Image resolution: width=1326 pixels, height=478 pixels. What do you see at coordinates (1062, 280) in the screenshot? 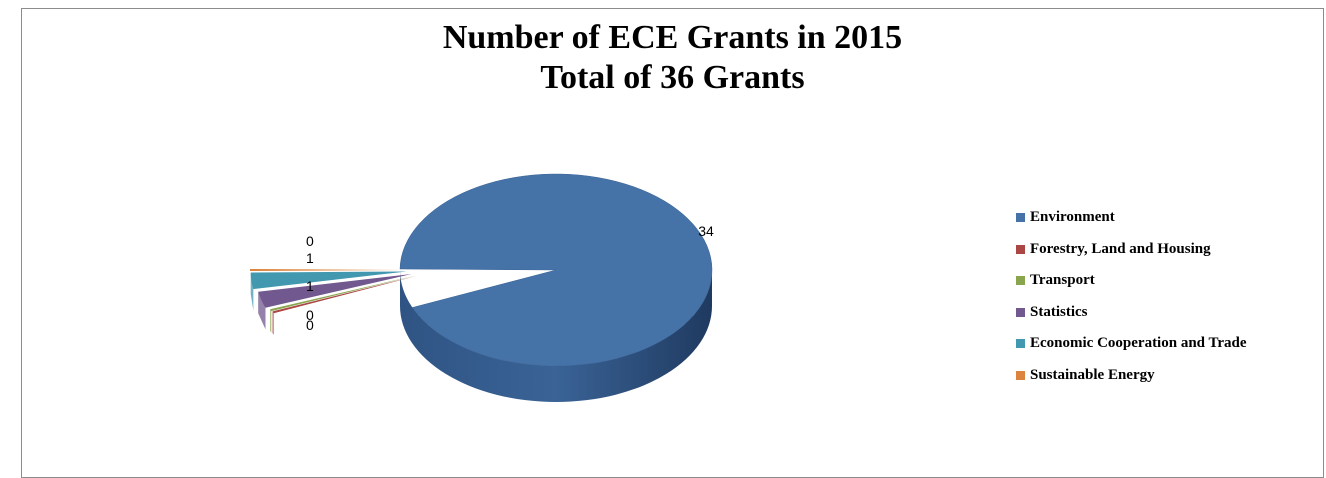
I see `legend-label: Transport` at bounding box center [1062, 280].